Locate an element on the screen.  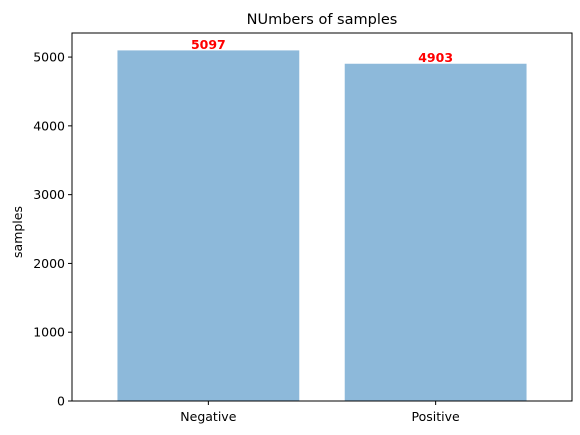
data-label-positive: 4903 is located at coordinates (435, 57).